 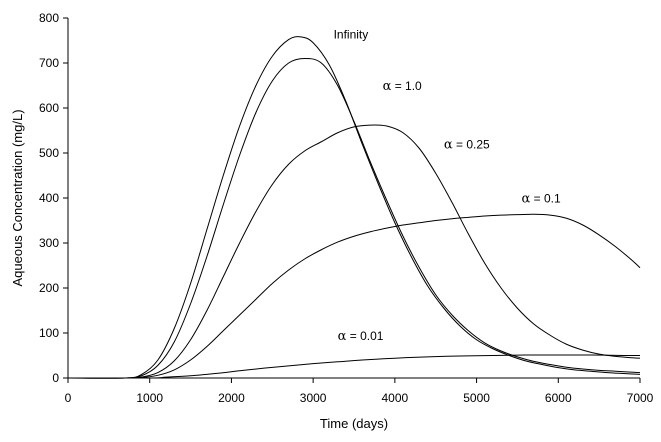 I want to click on x-tick-label: 6000, so click(x=558, y=398).